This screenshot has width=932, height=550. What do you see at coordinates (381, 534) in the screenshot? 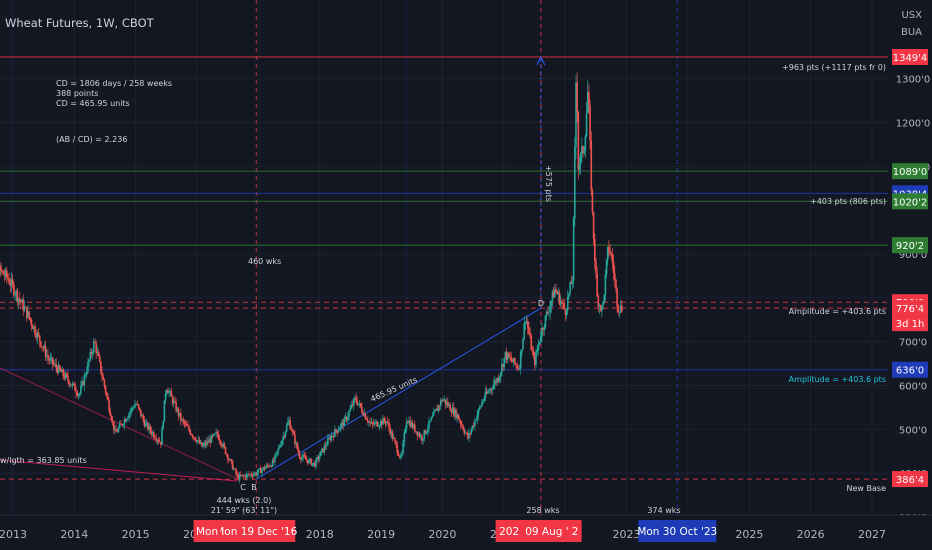
I see `time-tick-label: 2019` at bounding box center [381, 534].